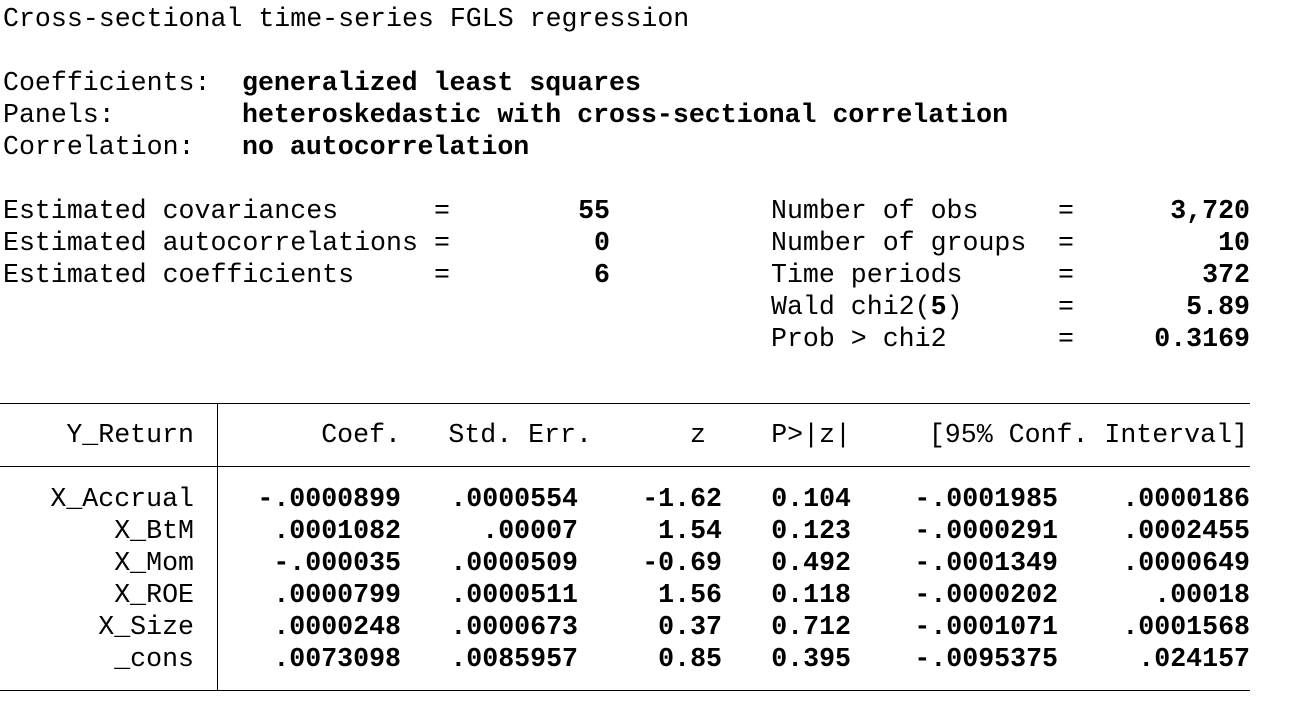 The height and width of the screenshot is (717, 1299). Describe the element at coordinates (1186, 531) in the screenshot. I see `cell-ci-high: .0002455` at that location.